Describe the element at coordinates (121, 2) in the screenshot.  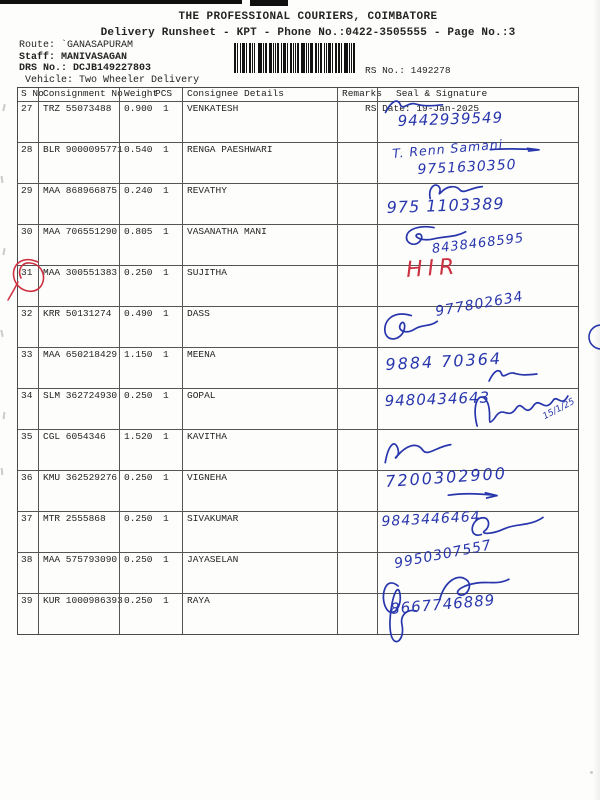
I see `scan-artifact-strip` at that location.